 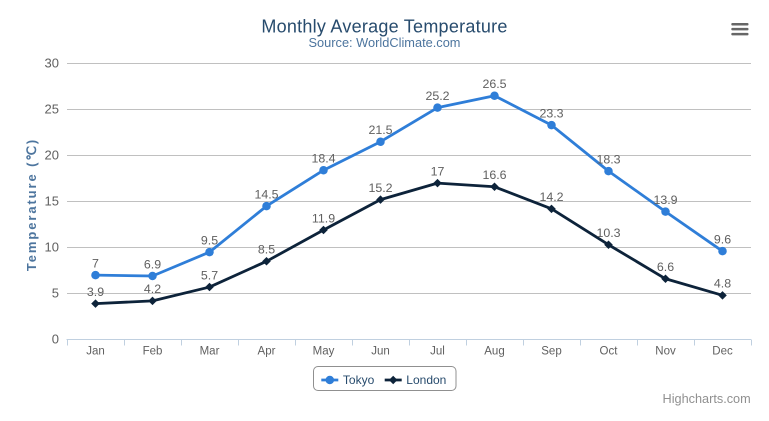 What do you see at coordinates (52, 155) in the screenshot?
I see `svg-text: 20` at bounding box center [52, 155].